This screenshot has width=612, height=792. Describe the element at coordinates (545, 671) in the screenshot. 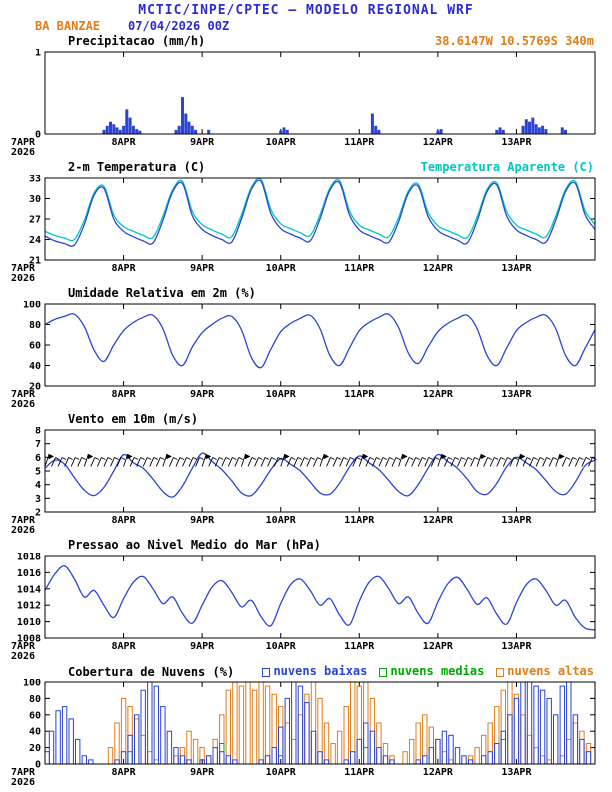

I see `legend-item-high-clouds: nuvens altas` at that location.